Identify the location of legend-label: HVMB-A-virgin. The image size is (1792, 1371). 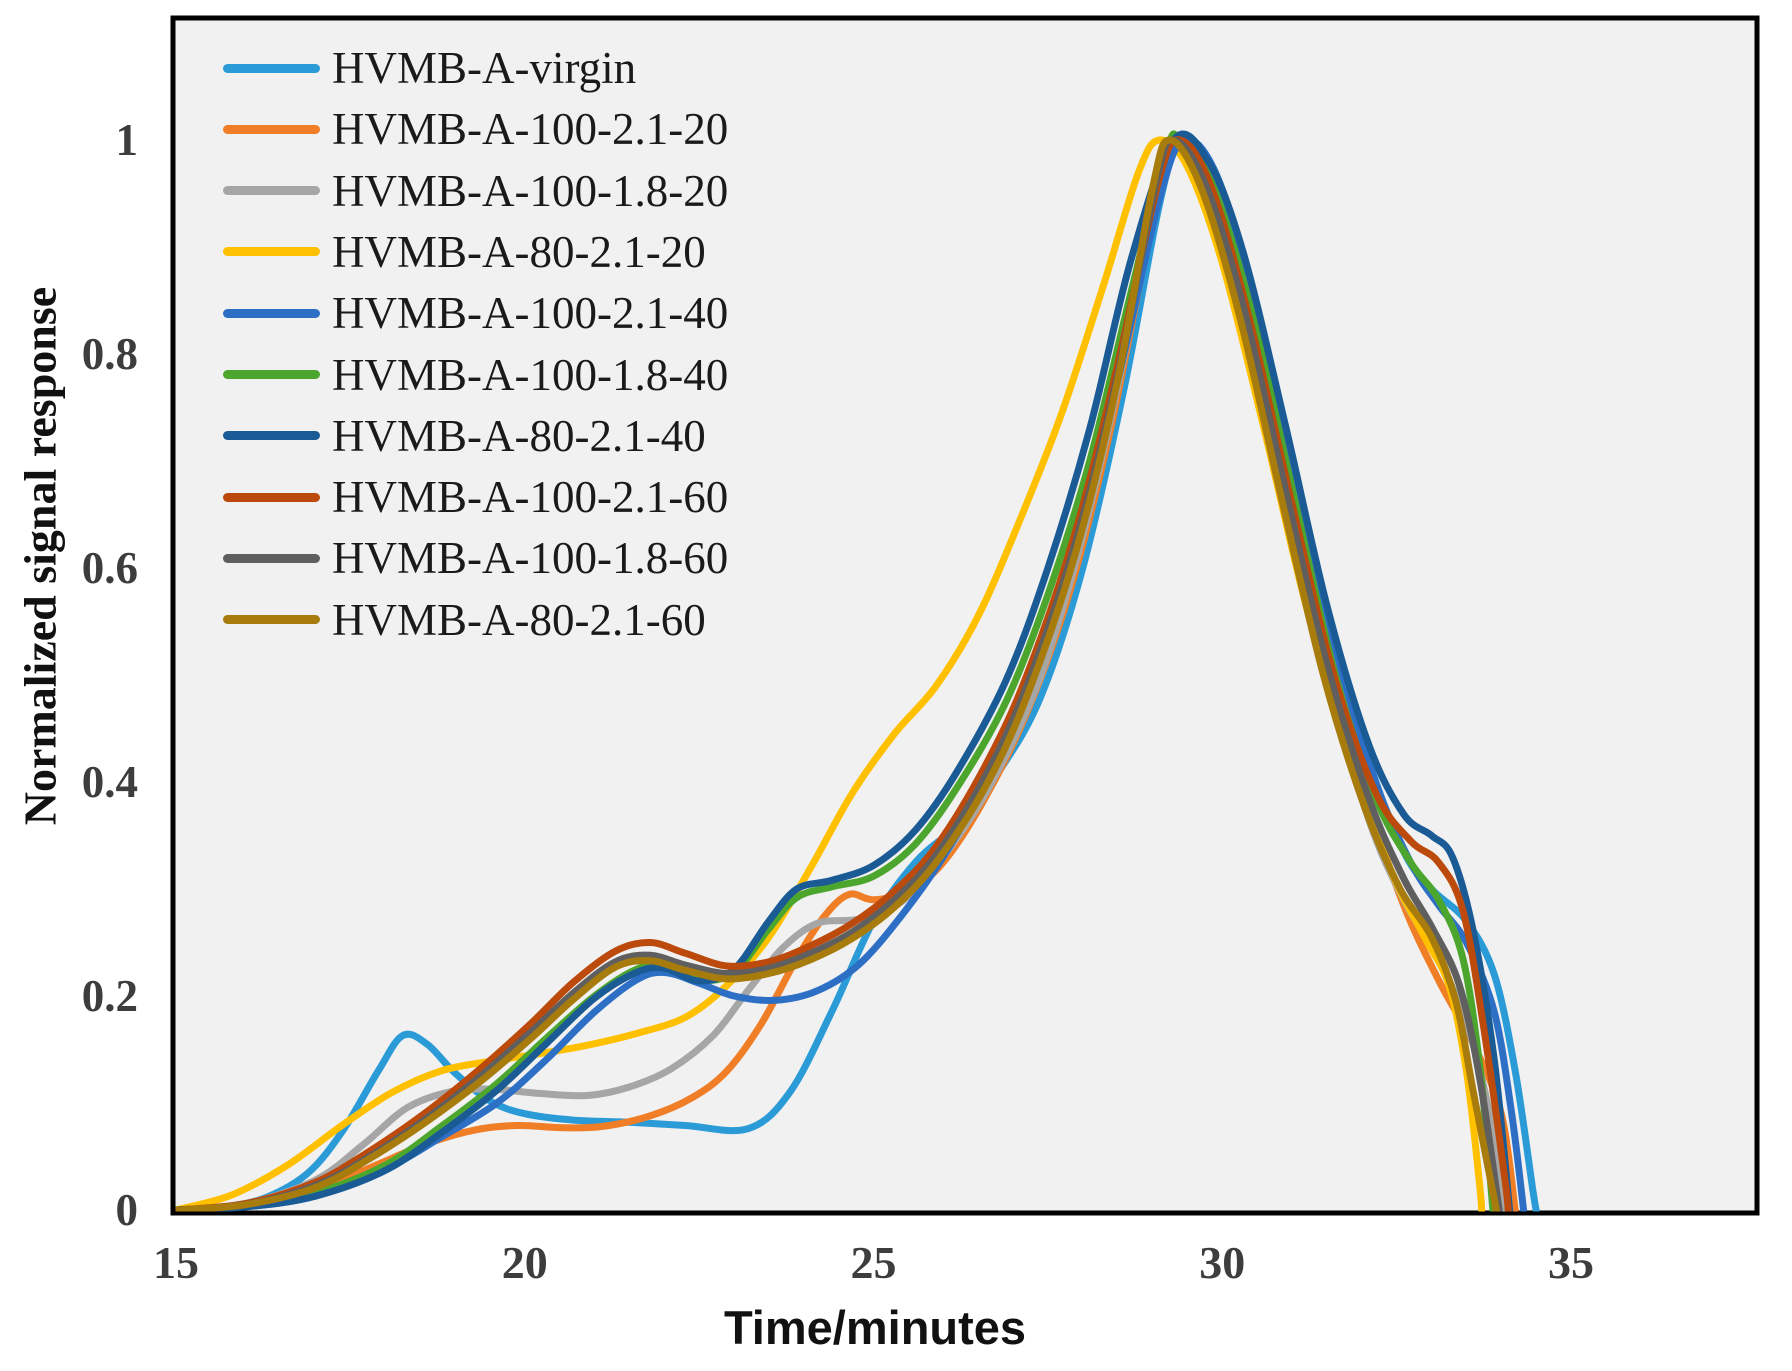
(484, 68).